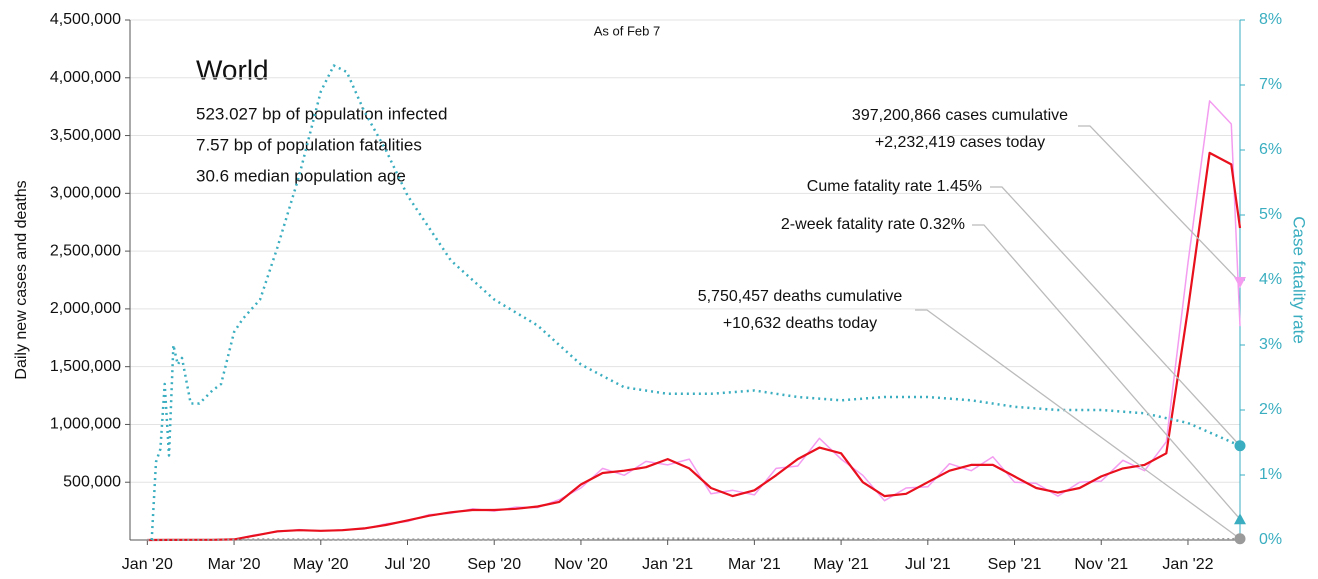  Describe the element at coordinates (800, 323) in the screenshot. I see `annotation-text: +10,632 deaths today` at that location.